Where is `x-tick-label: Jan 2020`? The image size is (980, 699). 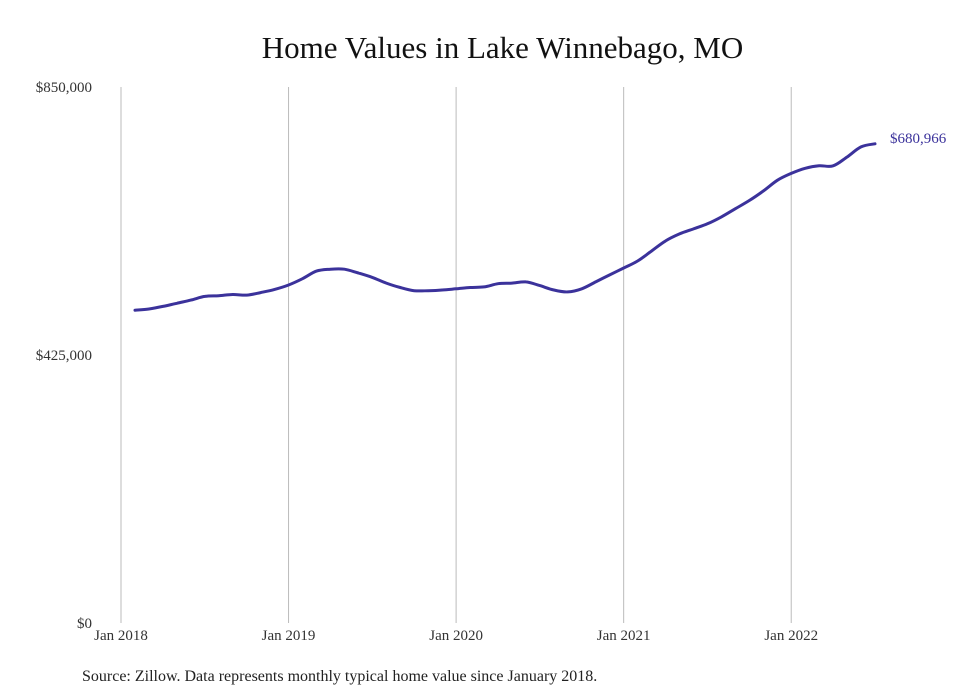
x-tick-label: Jan 2020 is located at coordinates (456, 636).